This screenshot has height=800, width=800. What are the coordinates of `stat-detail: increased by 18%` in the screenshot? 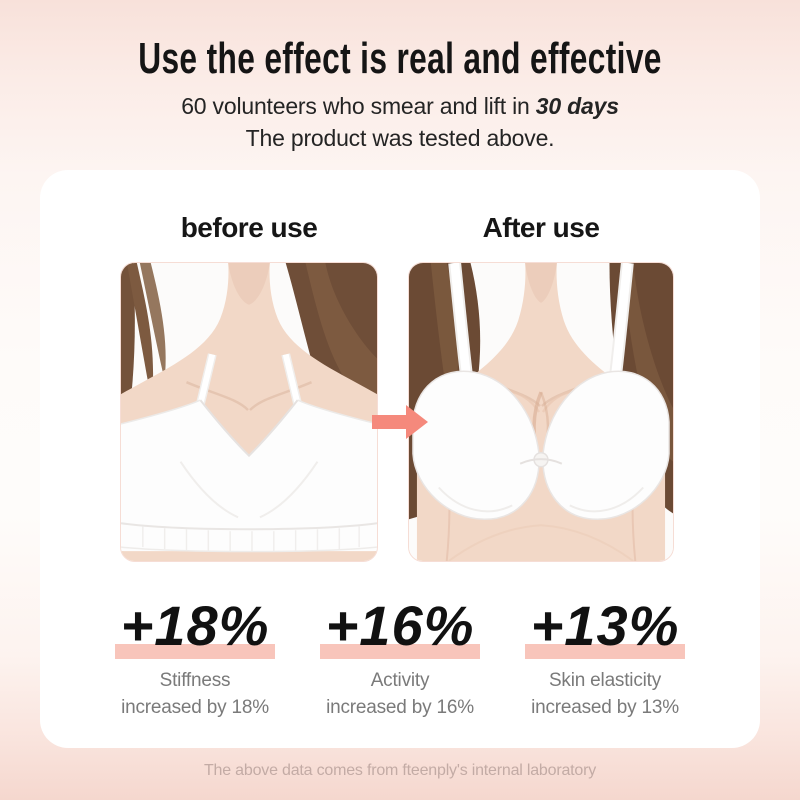 It's located at (195, 707).